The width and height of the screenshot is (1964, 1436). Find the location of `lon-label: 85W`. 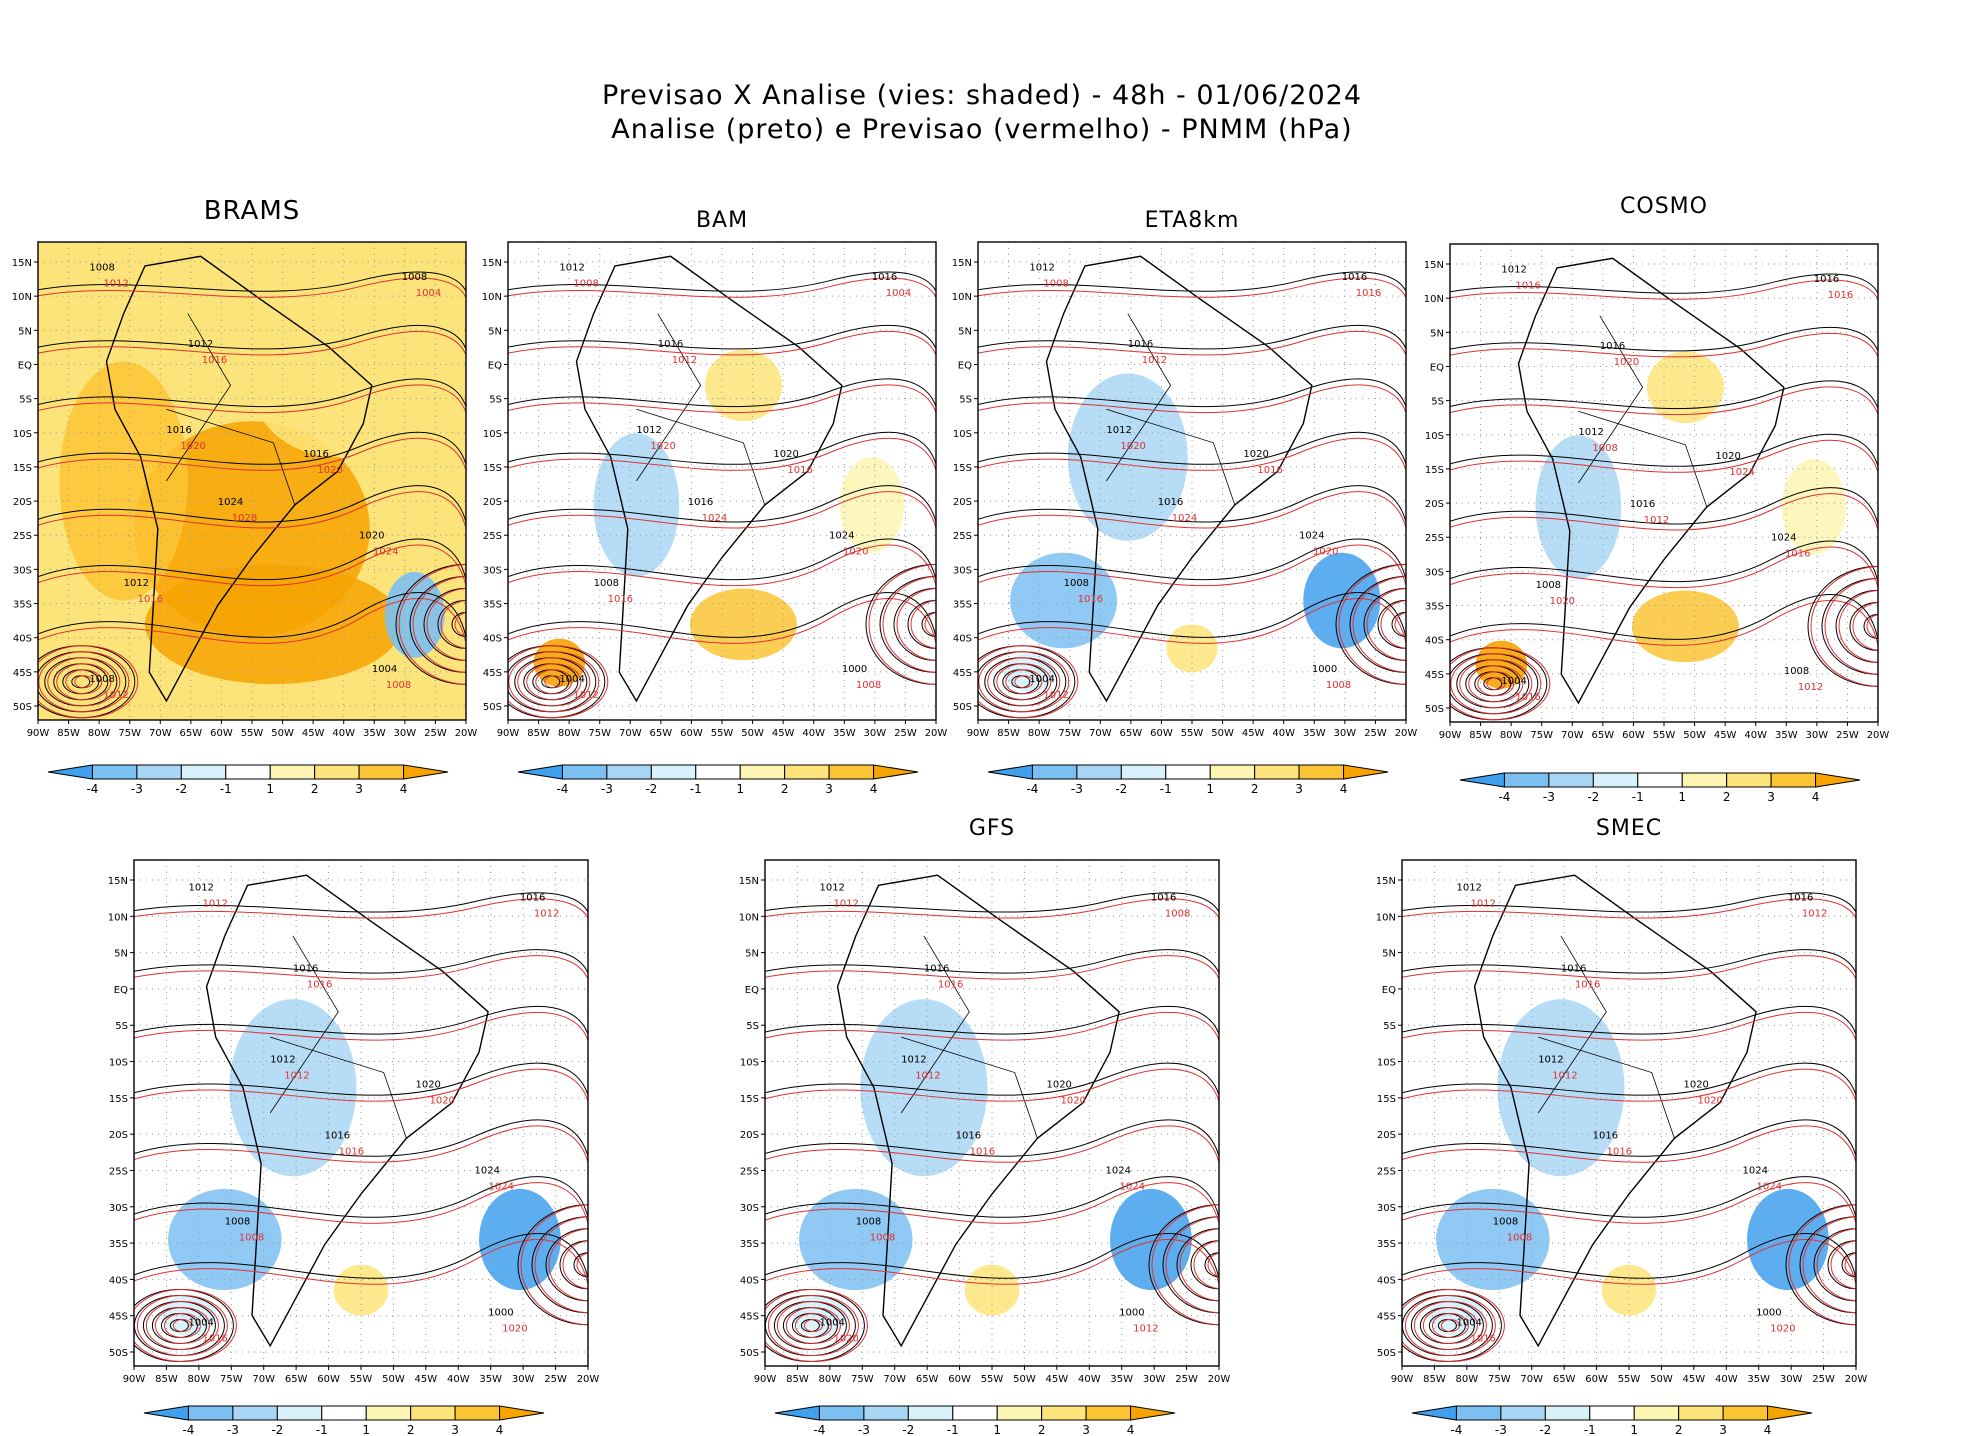

lon-label: 85W is located at coordinates (1480, 735).